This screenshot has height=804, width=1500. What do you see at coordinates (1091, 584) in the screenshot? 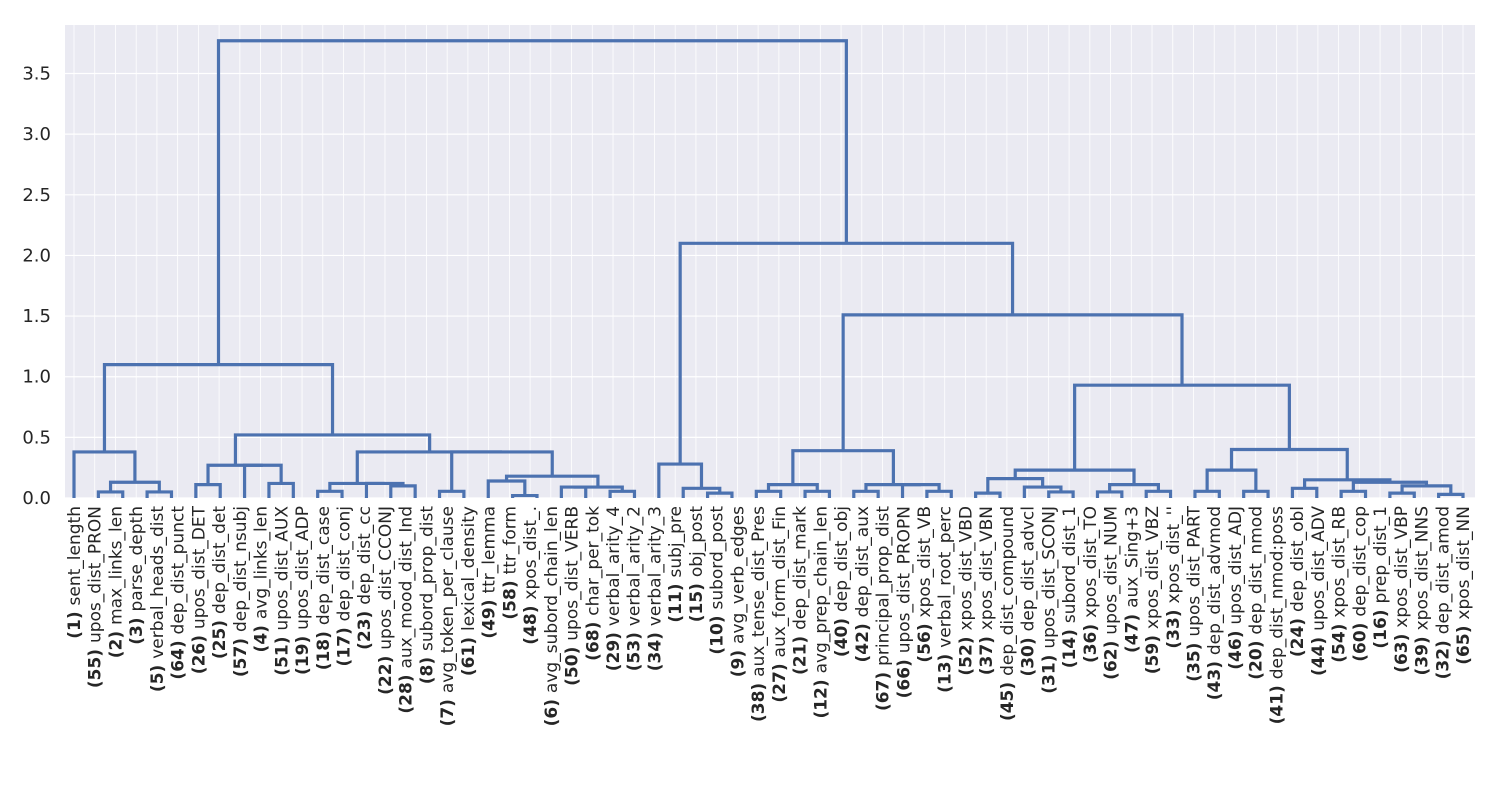
I see `leaf-label: (36) xpos_dist_TO` at bounding box center [1091, 584].